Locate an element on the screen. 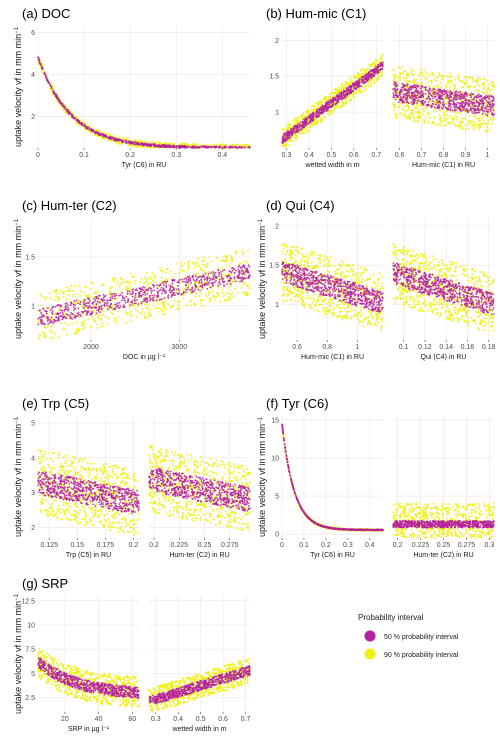  x-tick-label: 0.6 is located at coordinates (354, 155).